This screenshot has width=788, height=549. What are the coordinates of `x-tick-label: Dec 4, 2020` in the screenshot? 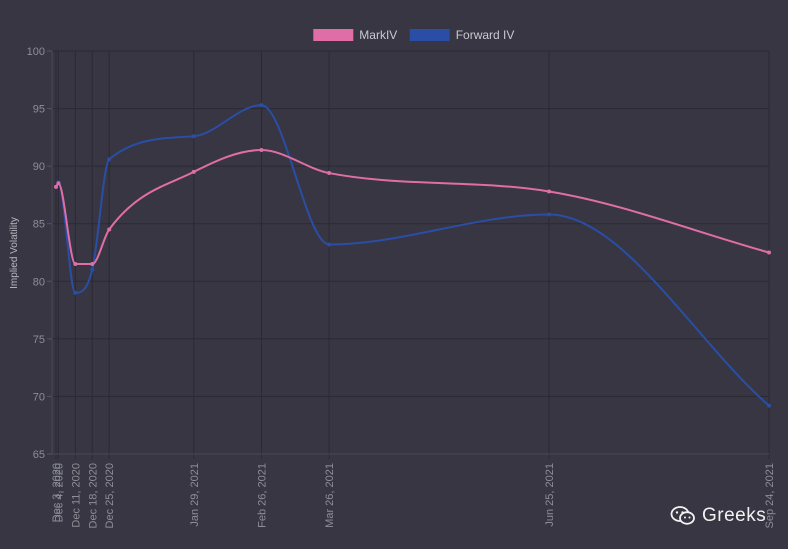 It's located at (59, 492).